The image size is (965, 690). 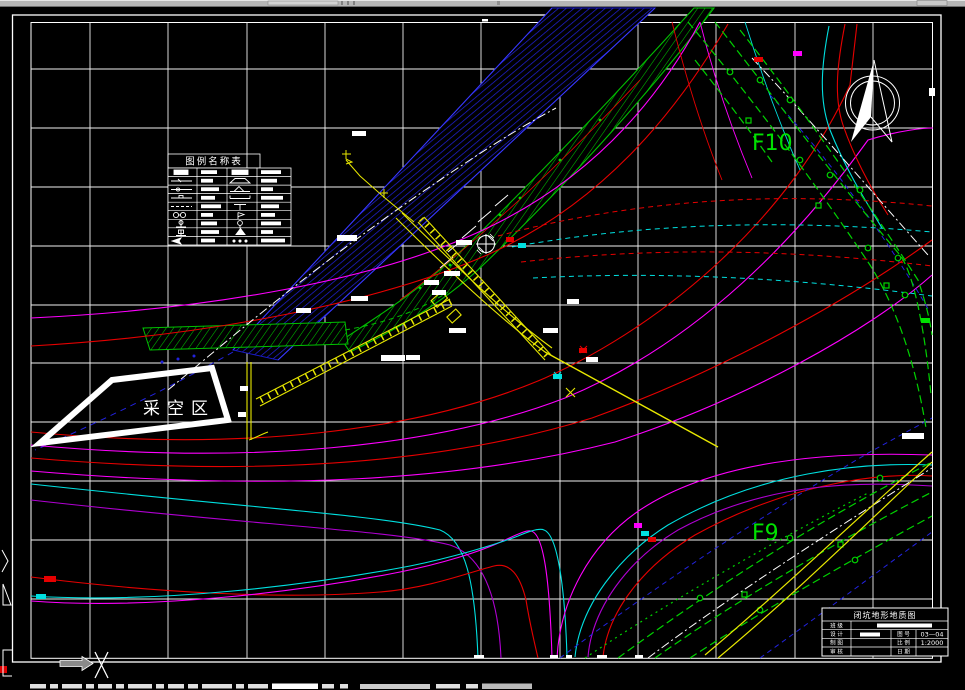 I want to click on north-arrow, so click(x=872, y=101).